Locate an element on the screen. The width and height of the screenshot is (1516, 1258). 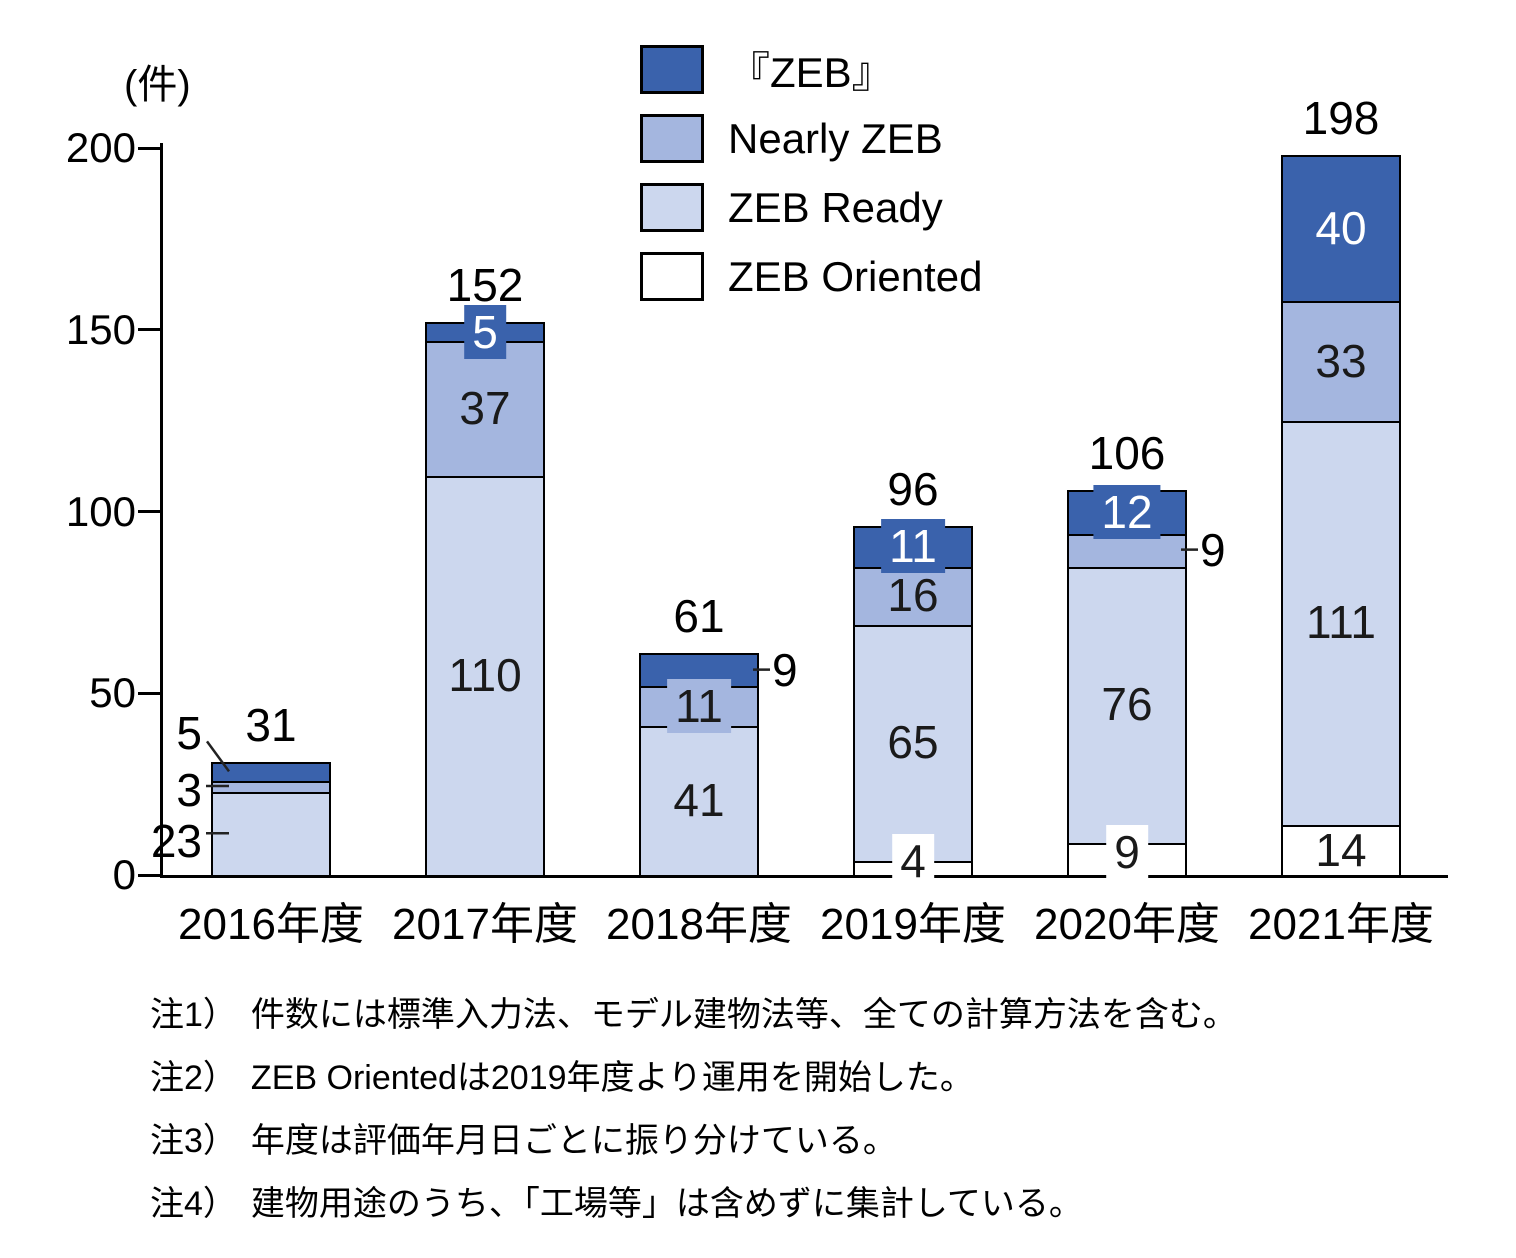
segment-label: 110 is located at coordinates (485, 675).